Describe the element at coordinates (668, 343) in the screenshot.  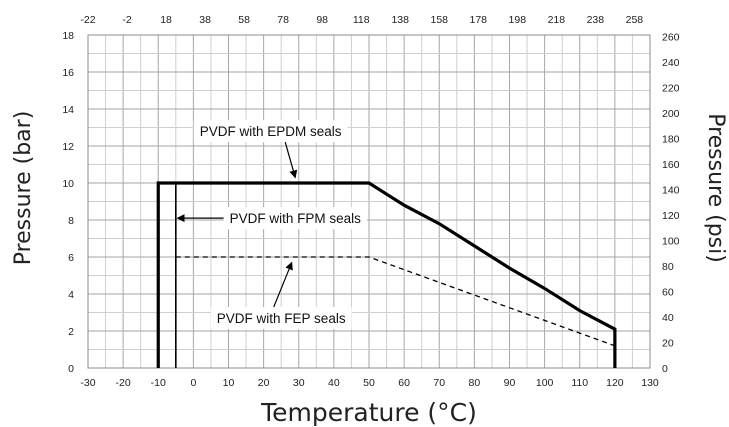
I see `y2-tick-label: 20` at that location.